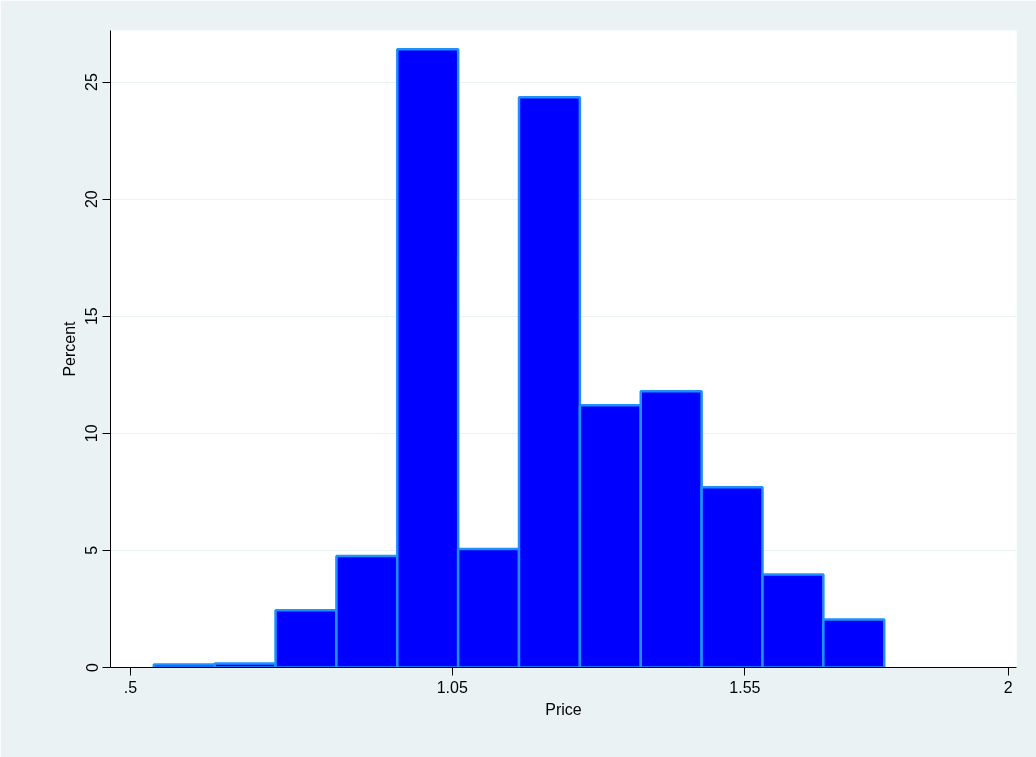 Image resolution: width=1036 pixels, height=757 pixels. What do you see at coordinates (69, 348) in the screenshot?
I see `y-axis-title: Percent` at bounding box center [69, 348].